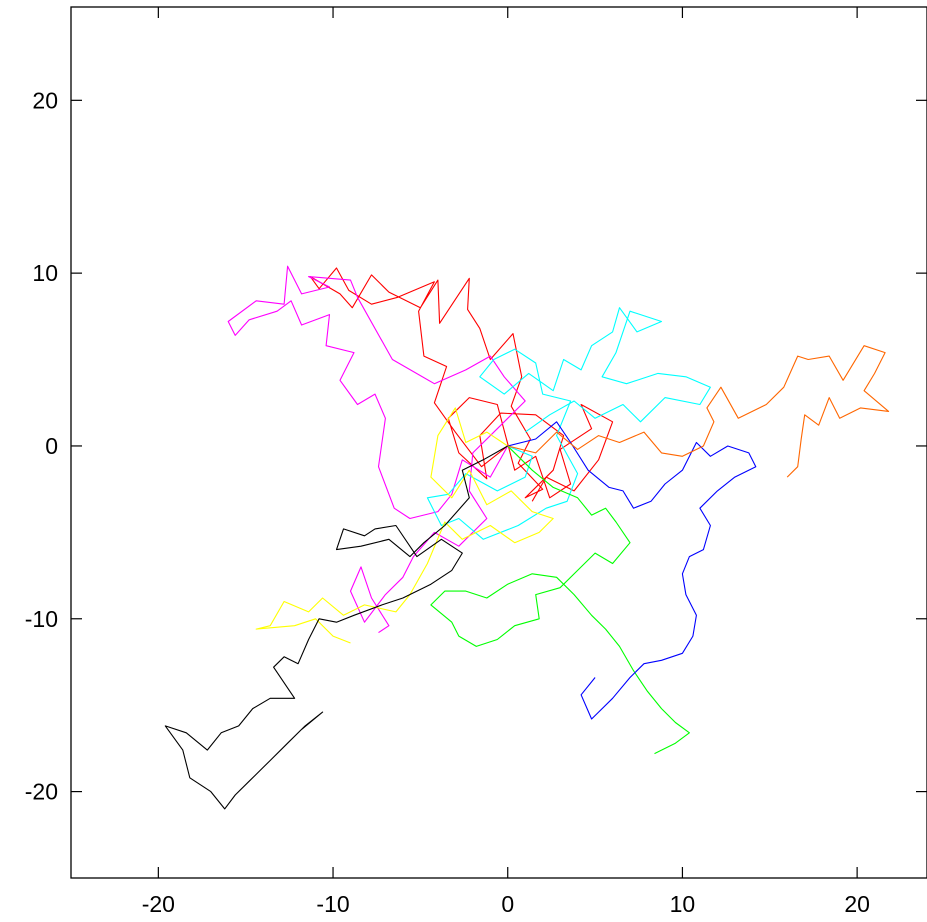 The height and width of the screenshot is (922, 927). What do you see at coordinates (683, 904) in the screenshot?
I see `x-tick-label: 10` at bounding box center [683, 904].